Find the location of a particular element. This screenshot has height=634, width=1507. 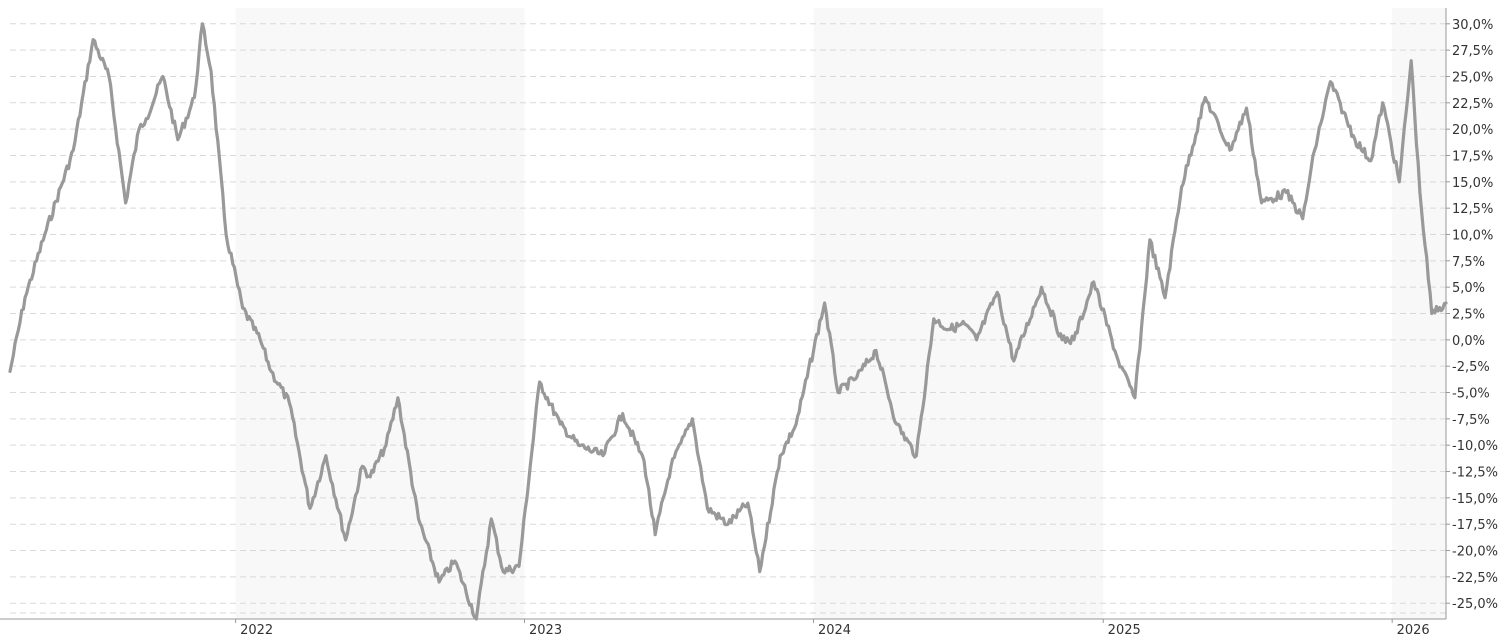

y-tick-label: -22,5% is located at coordinates (1475, 578).